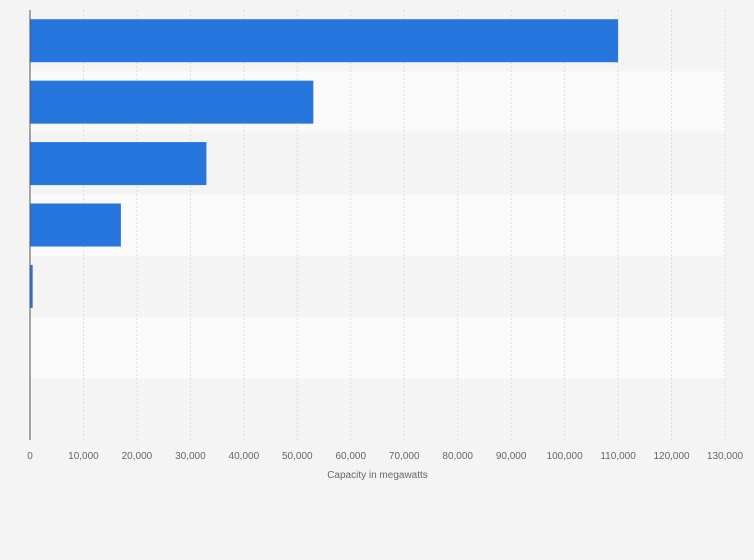  What do you see at coordinates (404, 456) in the screenshot?
I see `x-tick-label: 70,000` at bounding box center [404, 456].